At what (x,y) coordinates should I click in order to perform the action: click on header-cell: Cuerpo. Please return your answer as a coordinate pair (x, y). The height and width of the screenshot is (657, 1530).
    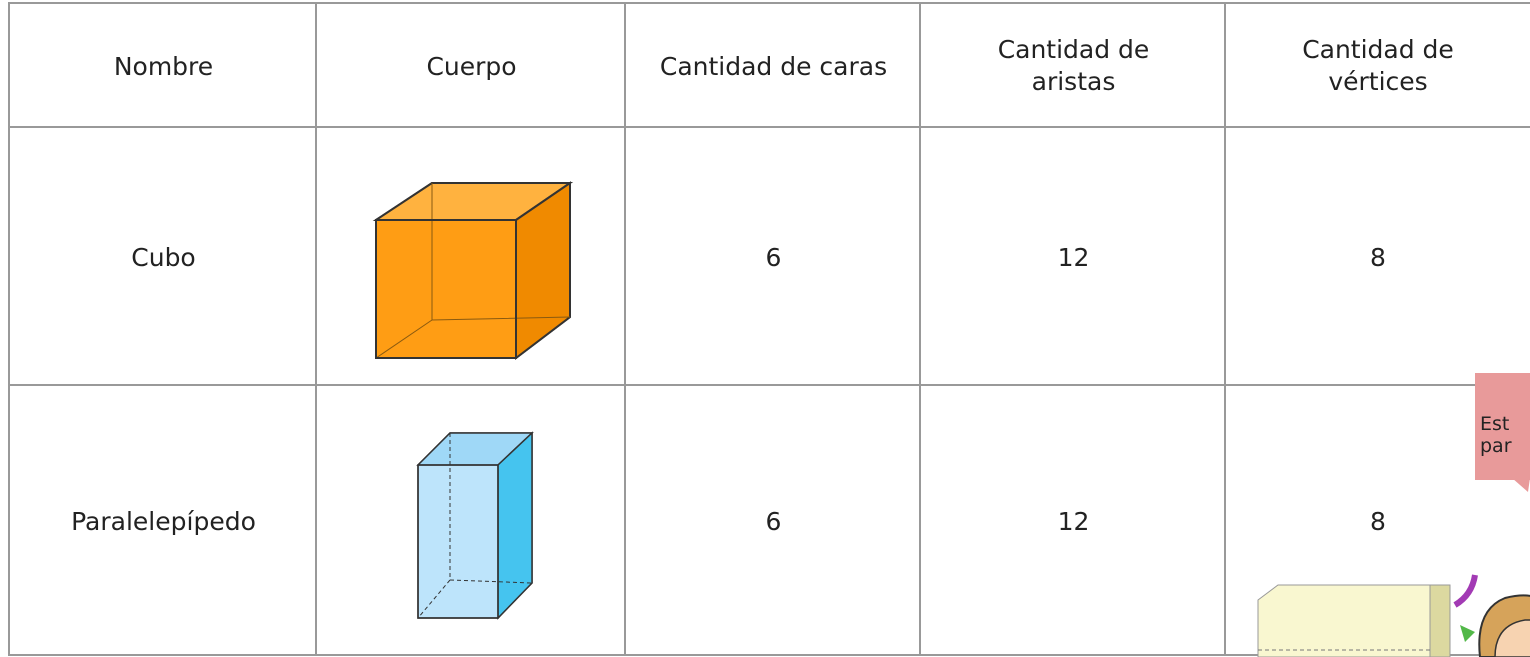
    Looking at the image, I should click on (471, 66).